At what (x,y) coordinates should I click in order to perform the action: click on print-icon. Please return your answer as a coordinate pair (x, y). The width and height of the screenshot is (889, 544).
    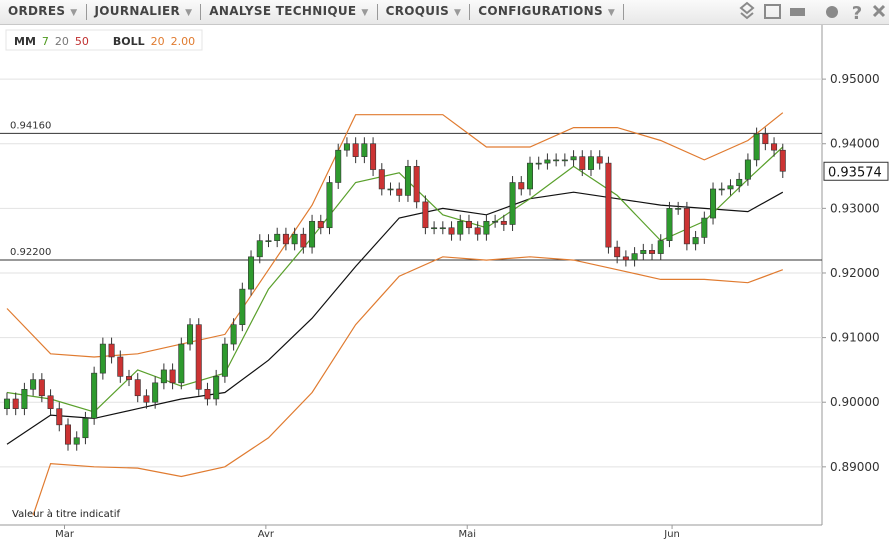
    Looking at the image, I should click on (797, 12).